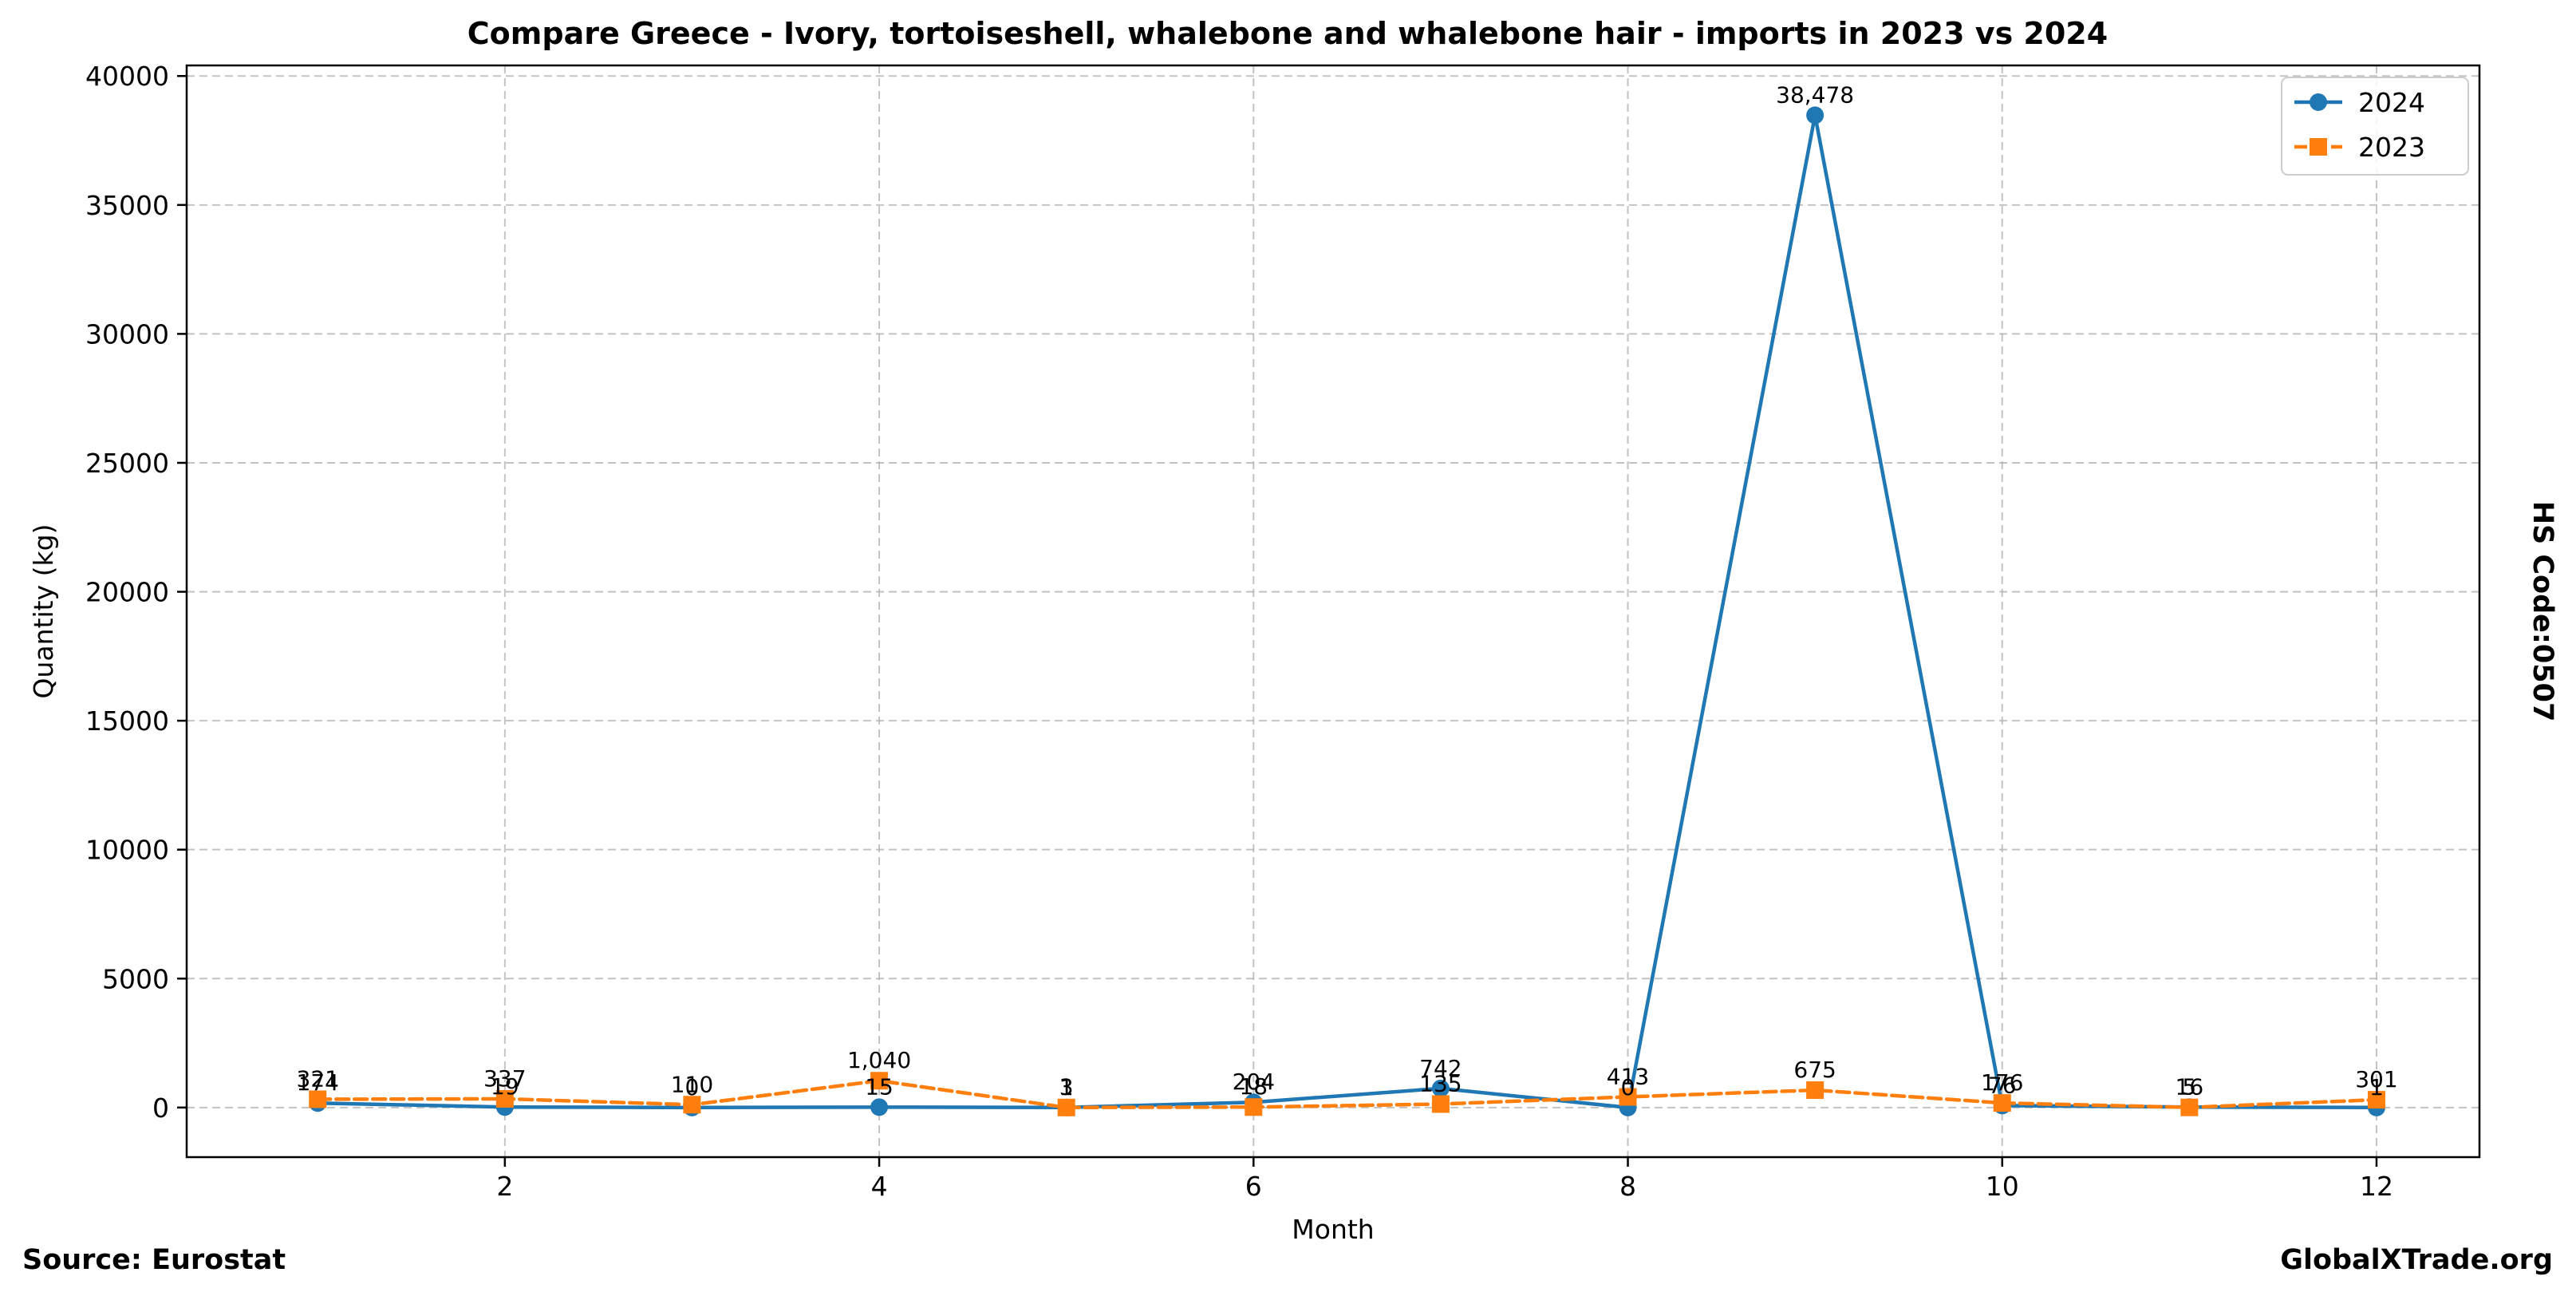 The width and height of the screenshot is (2576, 1296). Describe the element at coordinates (2318, 102) in the screenshot. I see `legend-2024-marker` at that location.